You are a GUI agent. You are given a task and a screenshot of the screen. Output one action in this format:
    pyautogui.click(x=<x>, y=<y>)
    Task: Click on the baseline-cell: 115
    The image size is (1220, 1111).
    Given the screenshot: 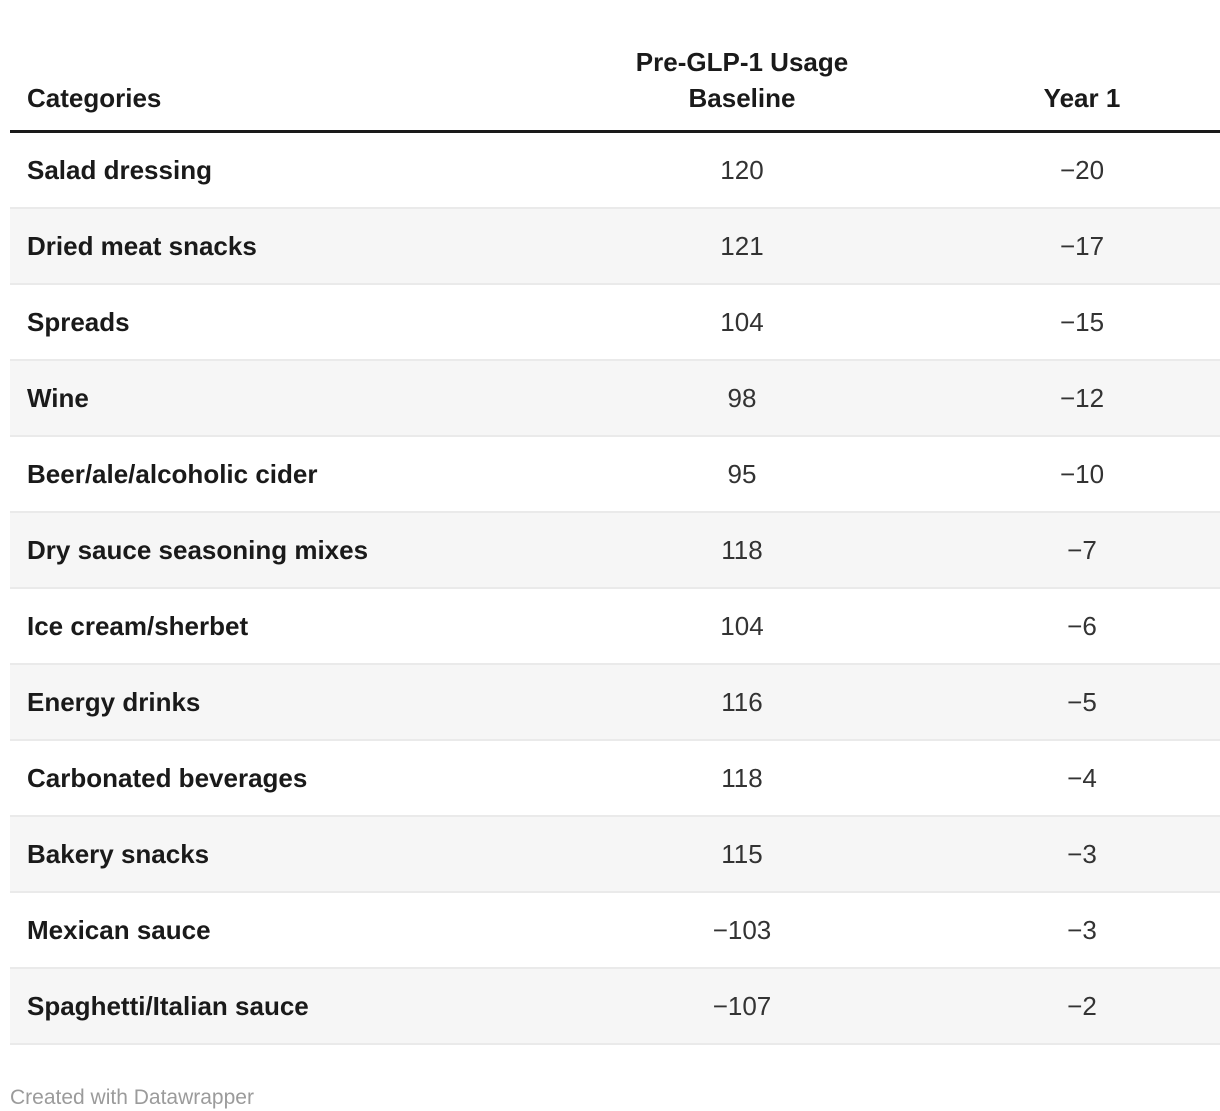 What is the action you would take?
    pyautogui.click(x=742, y=853)
    